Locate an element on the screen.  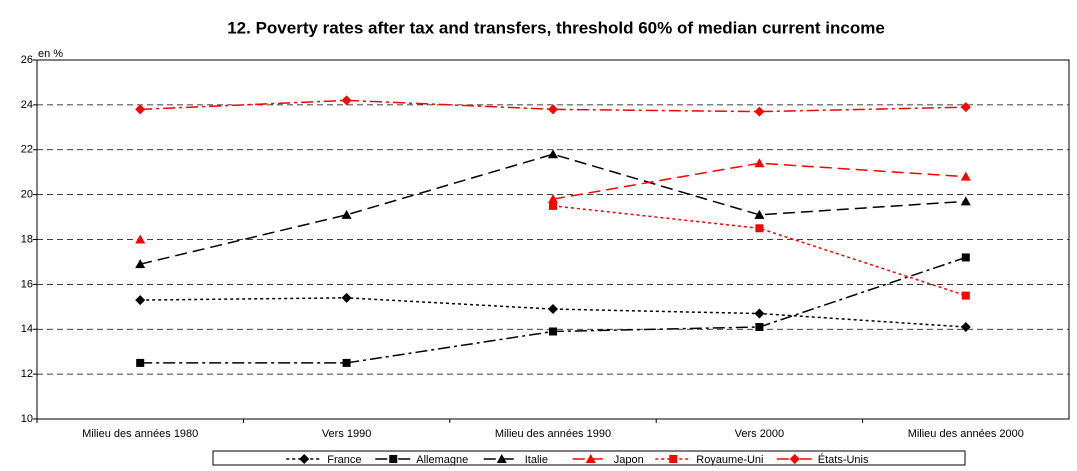
legend-label: France is located at coordinates (344, 460).